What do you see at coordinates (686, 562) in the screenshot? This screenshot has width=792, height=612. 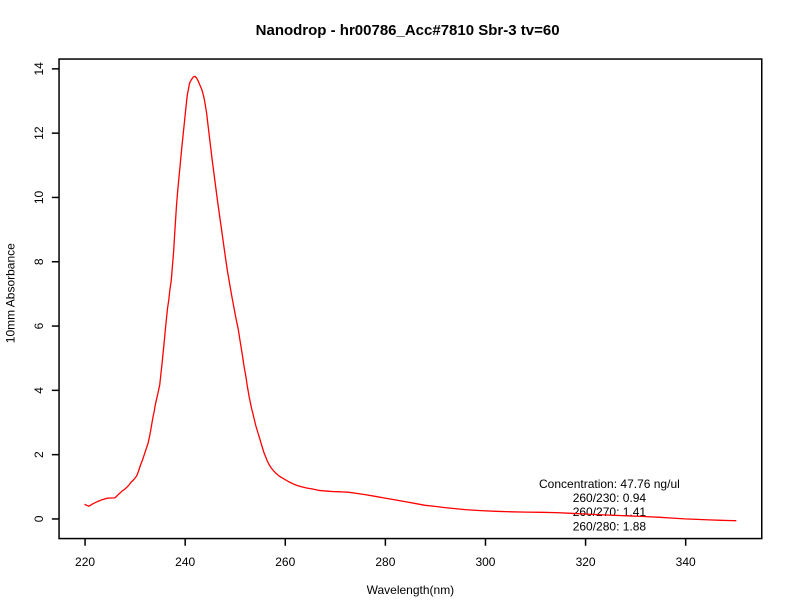 I see `svg-text: 340` at bounding box center [686, 562].